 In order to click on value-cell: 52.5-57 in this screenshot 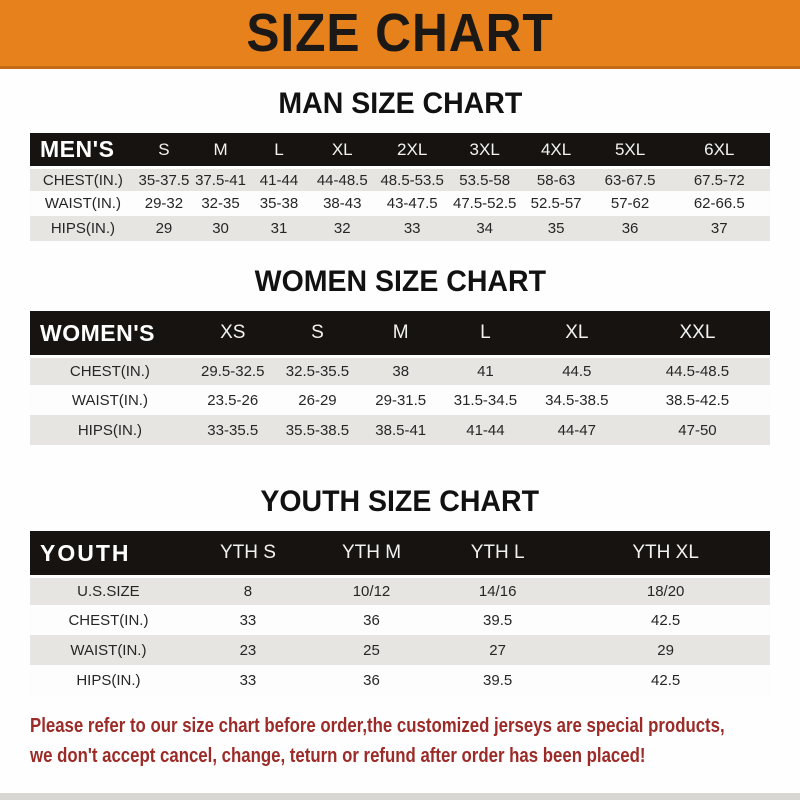, I will do `click(556, 203)`.